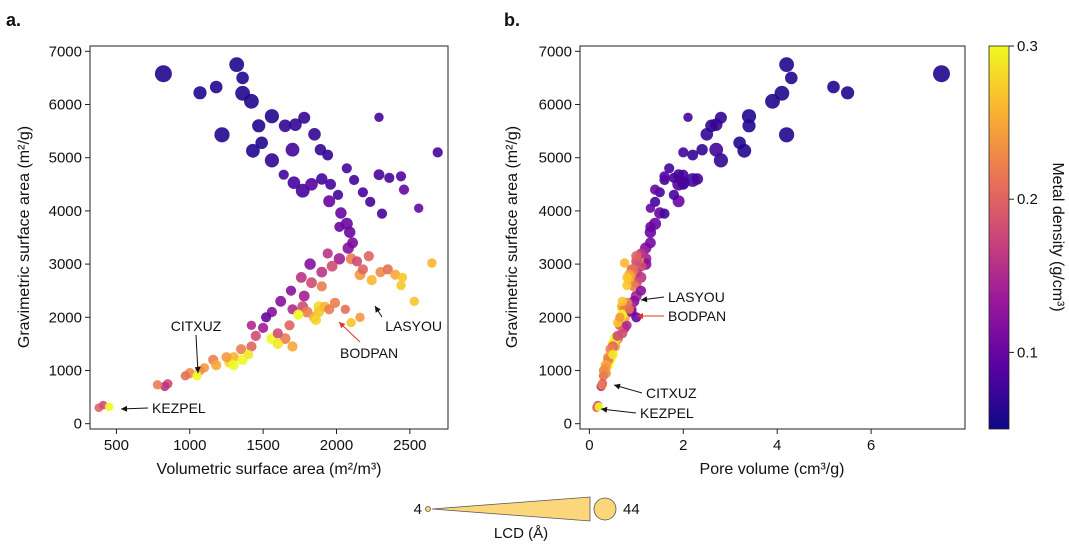  I want to click on annotation-lasyou: LASYOU, so click(696, 297).